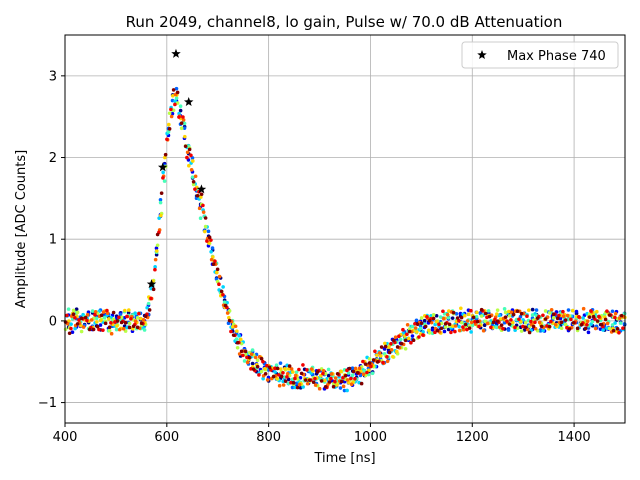 This screenshot has width=640, height=480. What do you see at coordinates (322, 434) in the screenshot?
I see `x-axis-ticks: 400 600 800 1000 1200 1400` at bounding box center [322, 434].